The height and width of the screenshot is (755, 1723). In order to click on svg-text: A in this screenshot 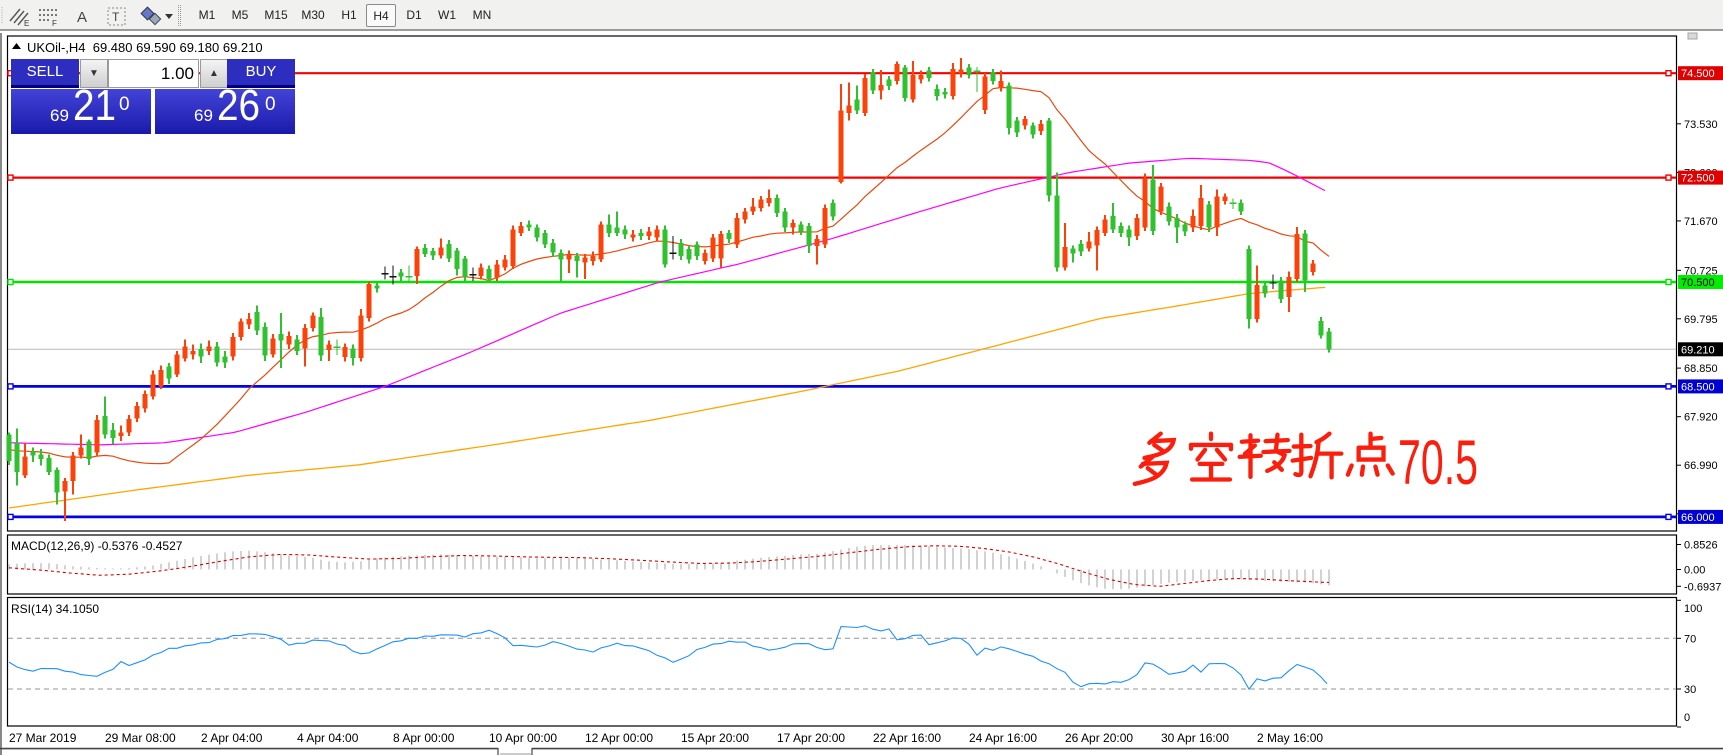, I will do `click(82, 17)`.